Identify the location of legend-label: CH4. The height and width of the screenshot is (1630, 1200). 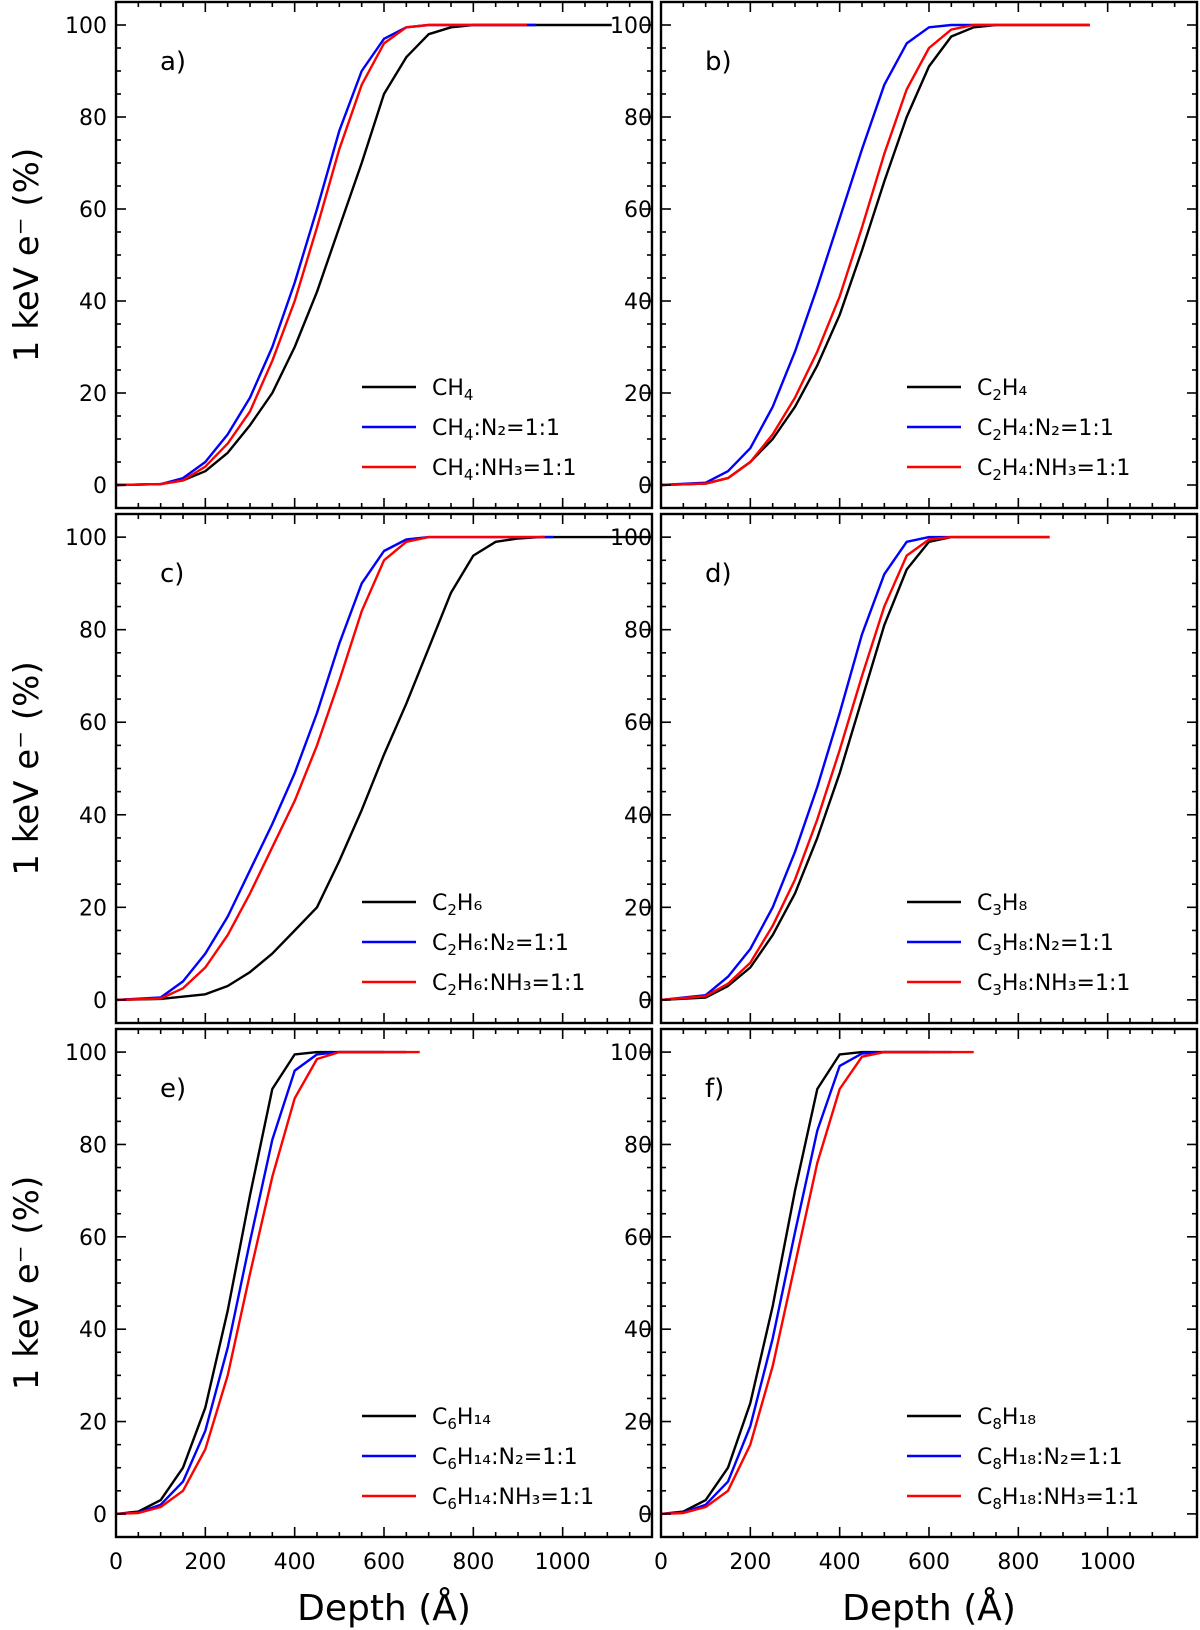
(452, 390).